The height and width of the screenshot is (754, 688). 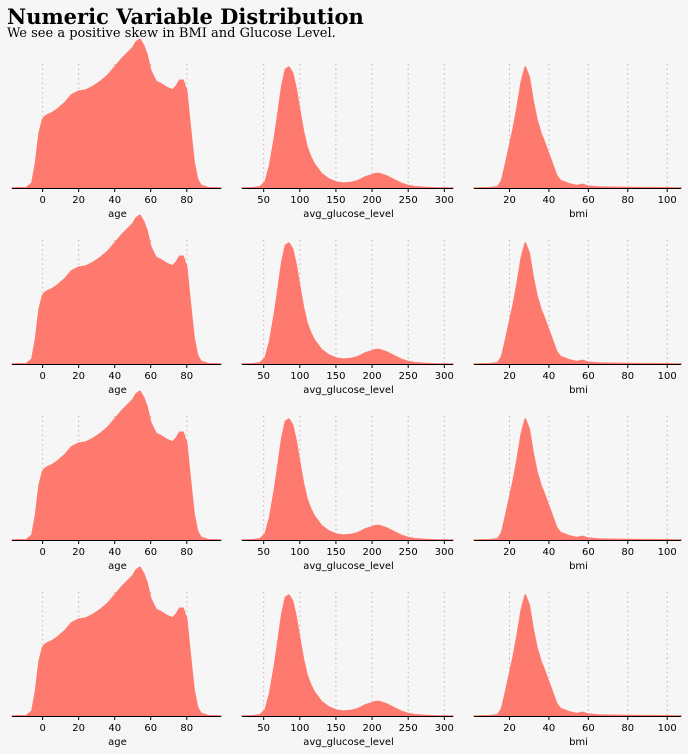 I want to click on chart-panel-age-row-1: 0 20 40 60 80 age, so click(x=116, y=129).